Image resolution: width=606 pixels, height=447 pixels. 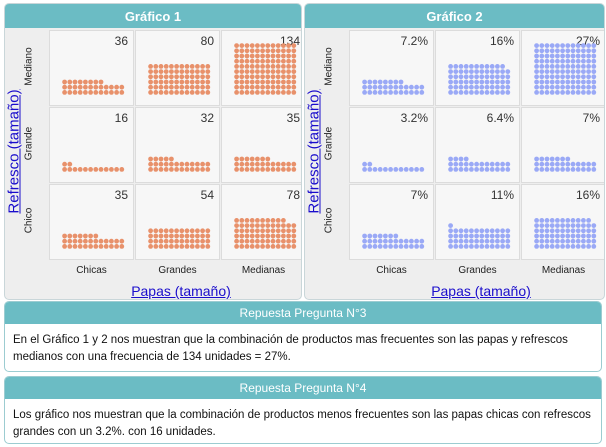 What do you see at coordinates (14, 151) in the screenshot?
I see `chart-1-y-axis-title: Refresco (tamaño)` at bounding box center [14, 151].